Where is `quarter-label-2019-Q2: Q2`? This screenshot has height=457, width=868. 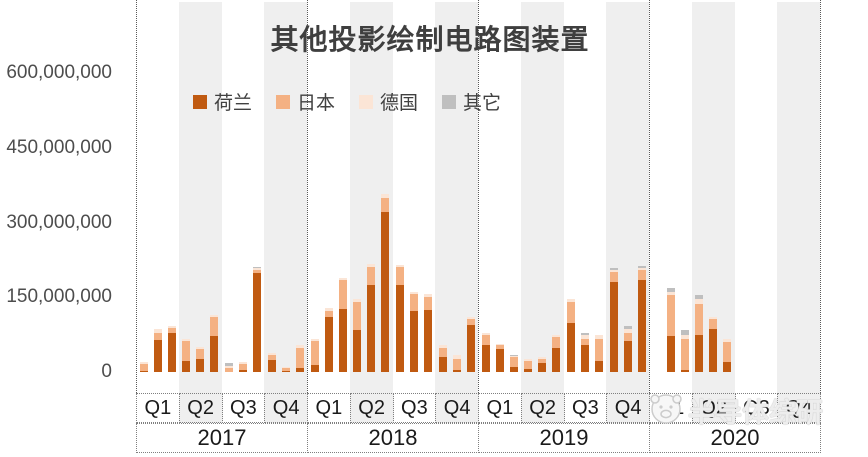
quarter-label-2019-Q2: Q2 is located at coordinates (542, 408).